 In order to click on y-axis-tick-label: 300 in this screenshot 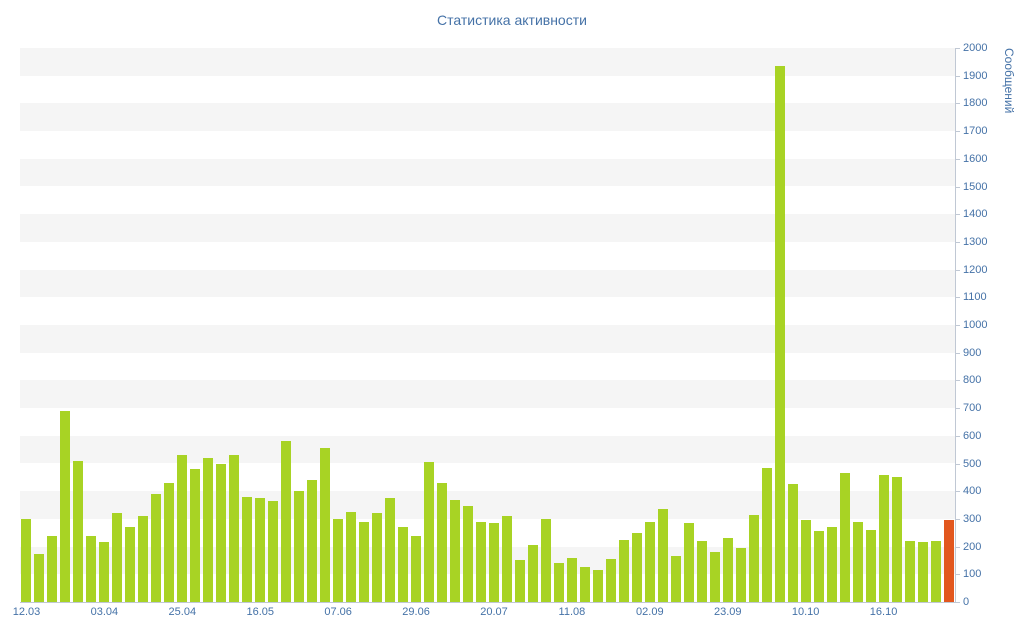, I will do `click(972, 518)`.